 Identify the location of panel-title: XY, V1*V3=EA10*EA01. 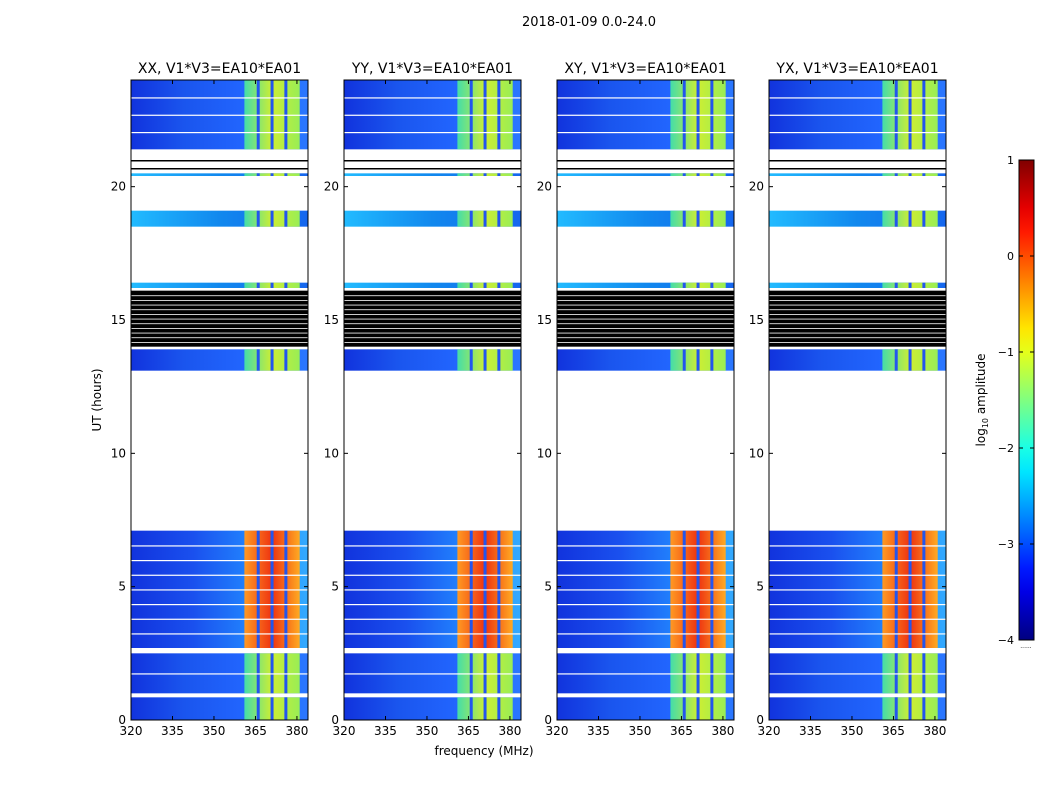
(645, 69).